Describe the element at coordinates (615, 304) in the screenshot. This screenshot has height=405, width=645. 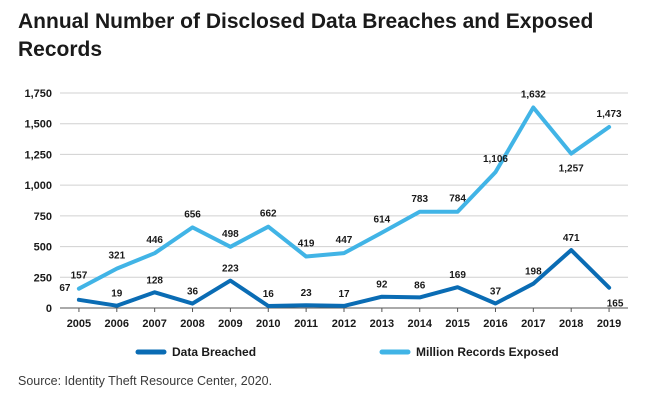
I see `data-label: 165` at that location.